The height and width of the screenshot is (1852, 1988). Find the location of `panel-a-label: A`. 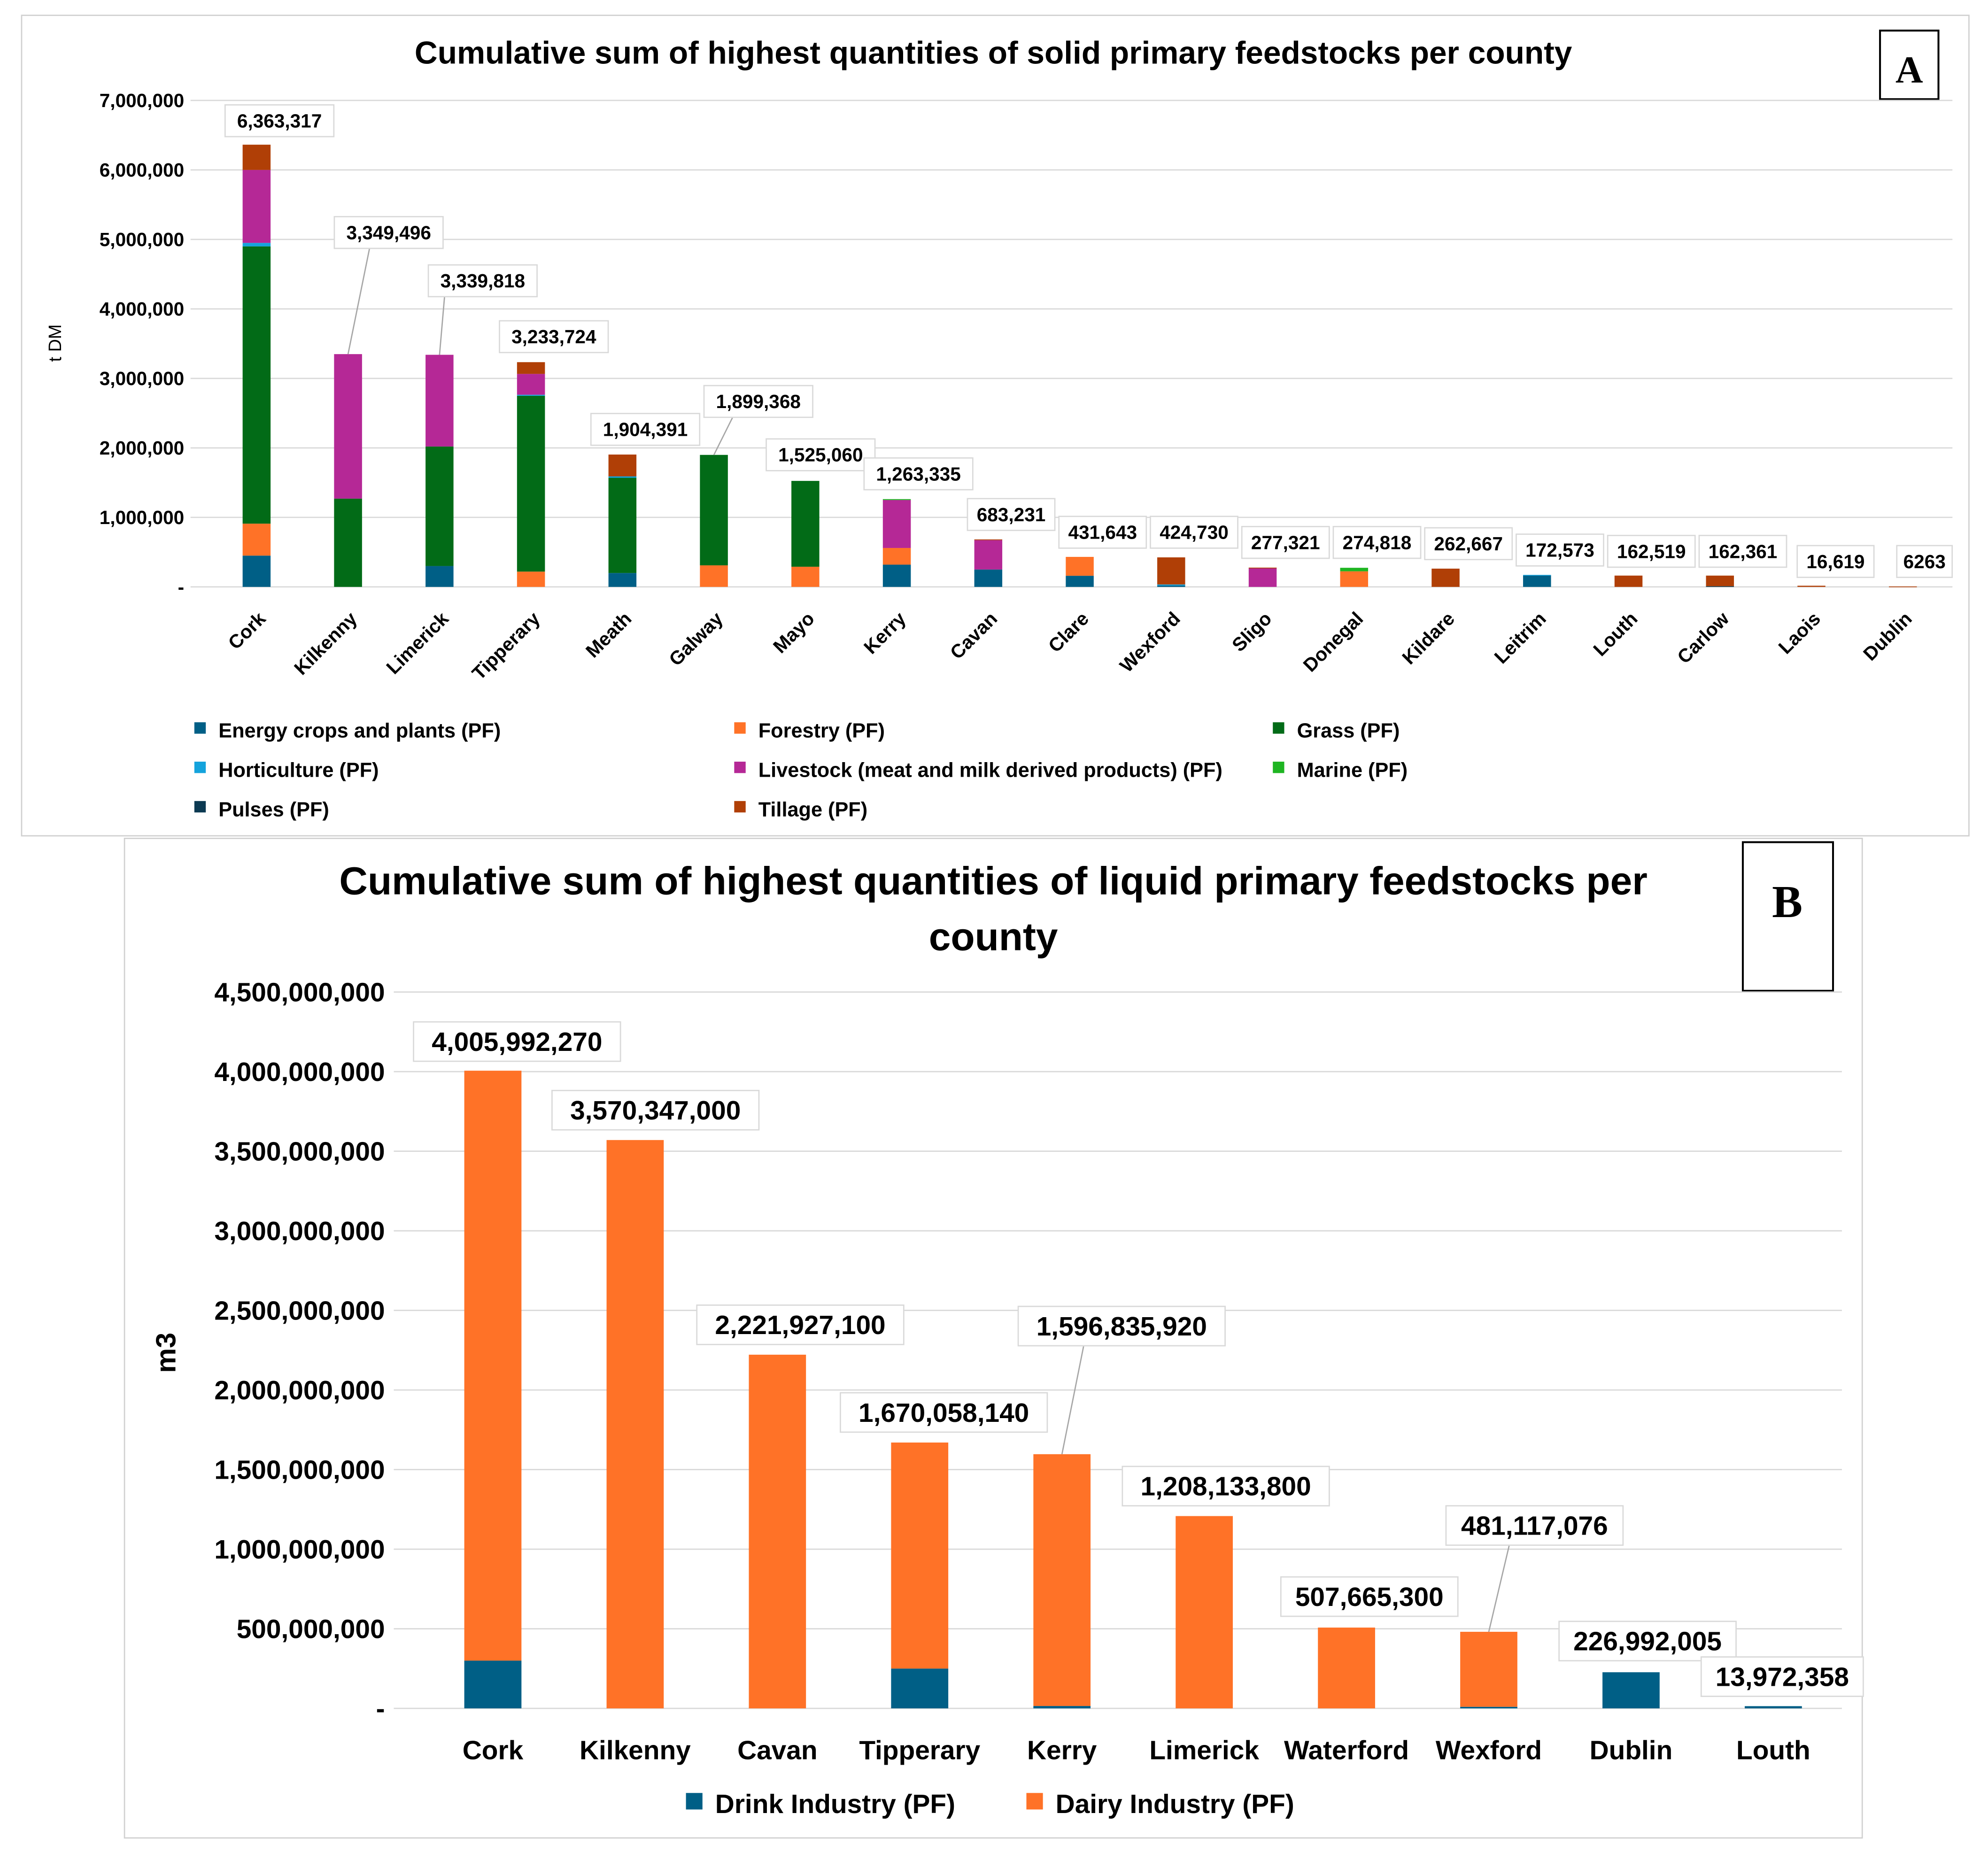

panel-a-label: A is located at coordinates (1909, 70).